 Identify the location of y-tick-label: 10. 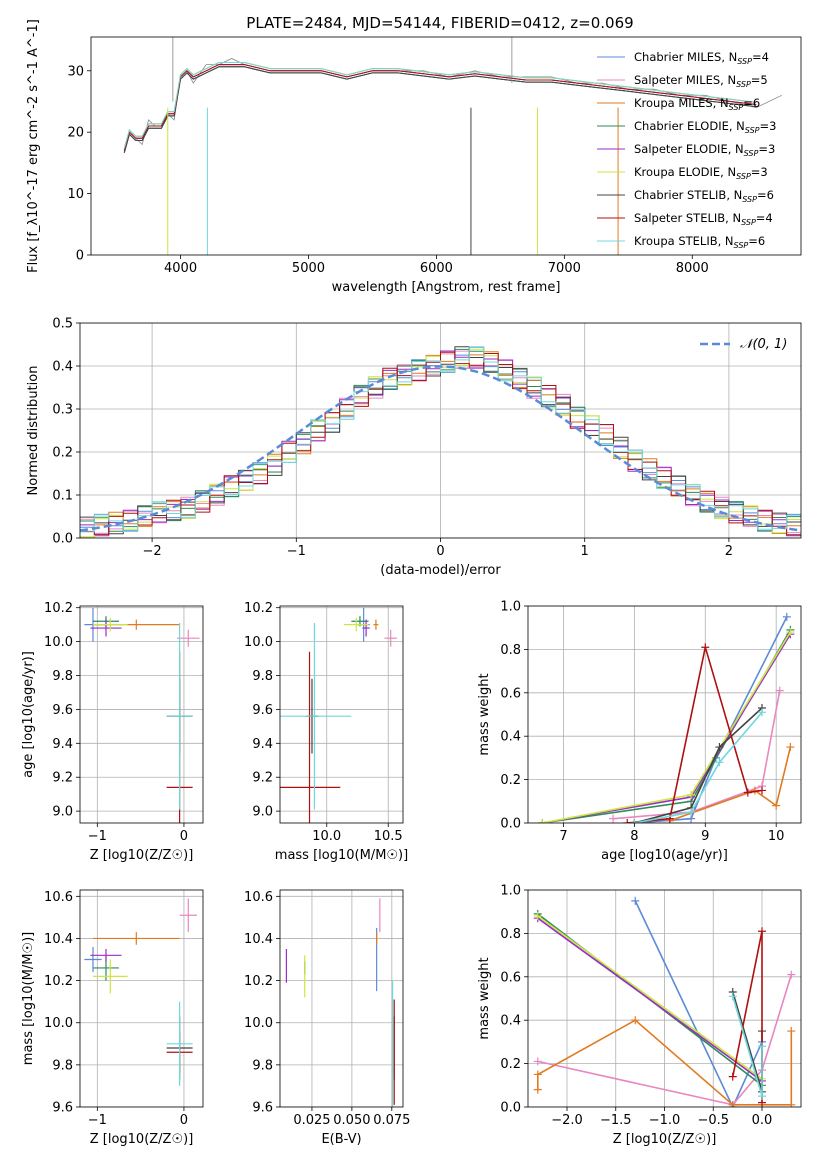
(75, 194).